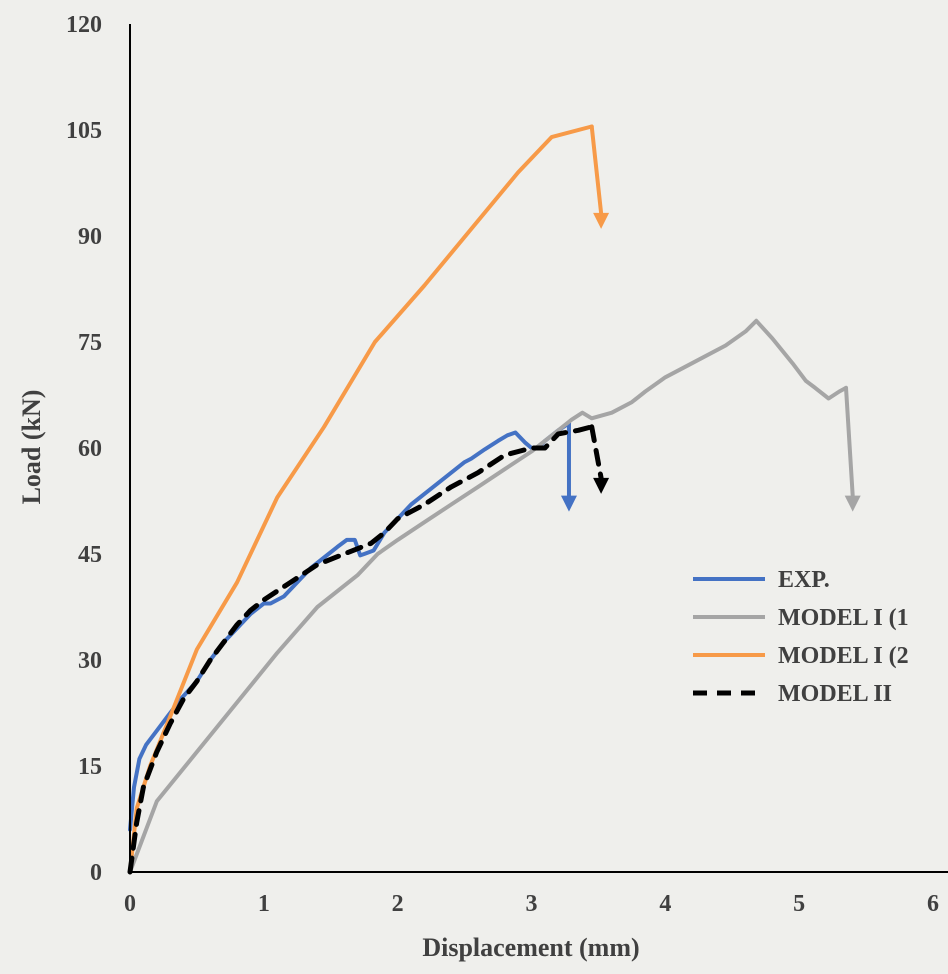 This screenshot has width=948, height=974. What do you see at coordinates (530, 947) in the screenshot?
I see `x-axis-title: Displacement (mm)` at bounding box center [530, 947].